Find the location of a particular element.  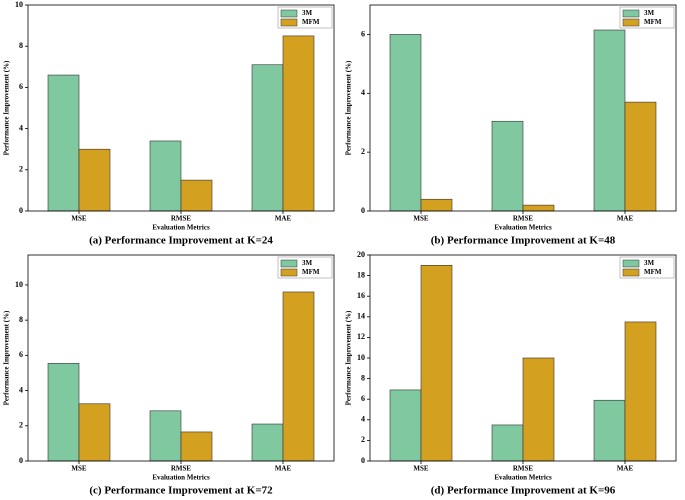

caption: (c) Performance Improvement at K=72 is located at coordinates (181, 491).